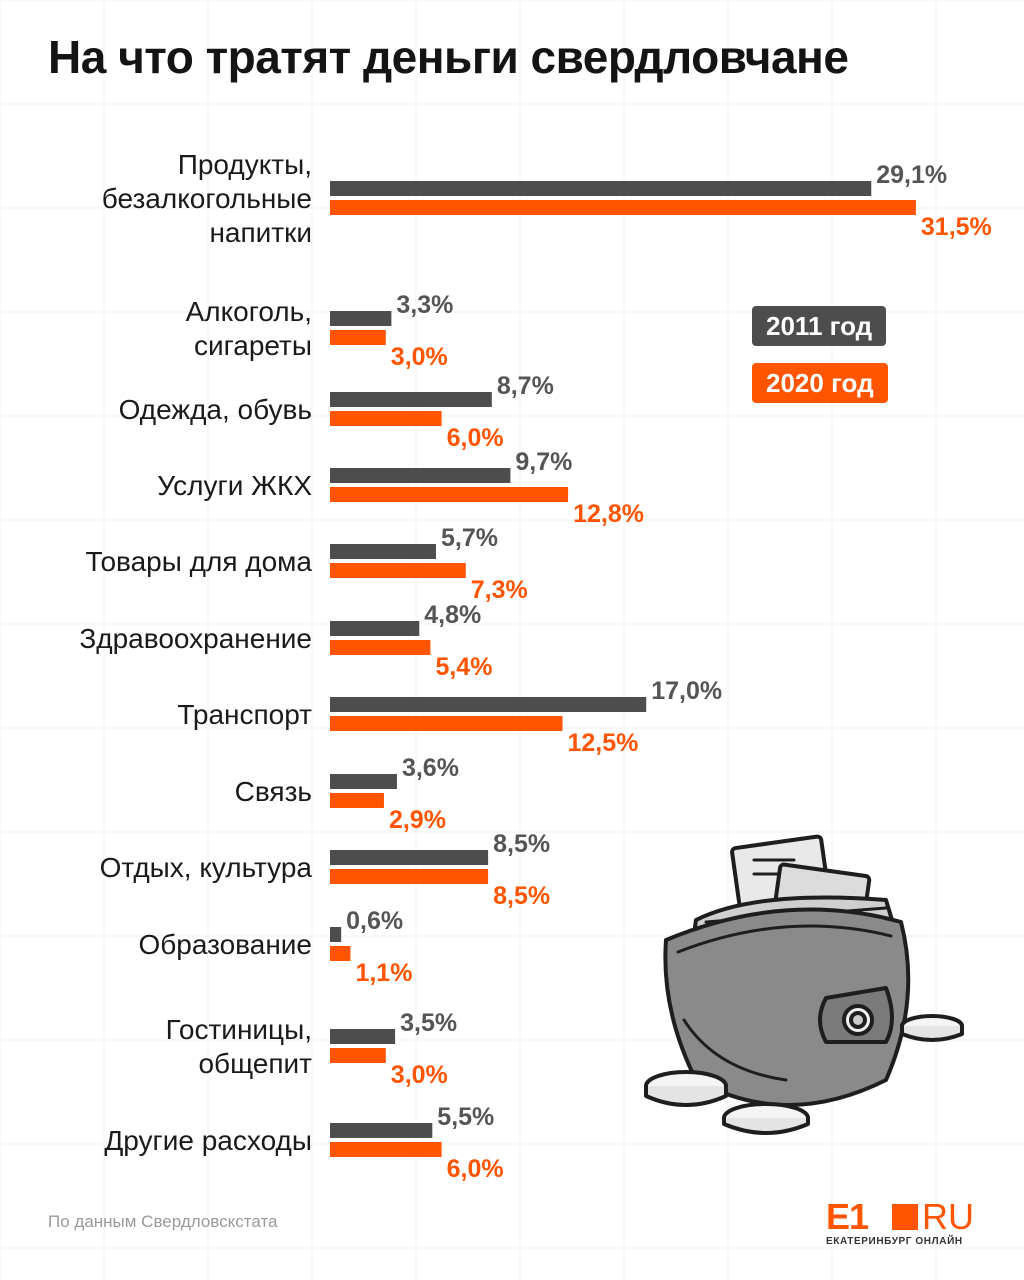  What do you see at coordinates (417, 820) in the screenshot?
I see `value-label-2020: 2,9%` at bounding box center [417, 820].